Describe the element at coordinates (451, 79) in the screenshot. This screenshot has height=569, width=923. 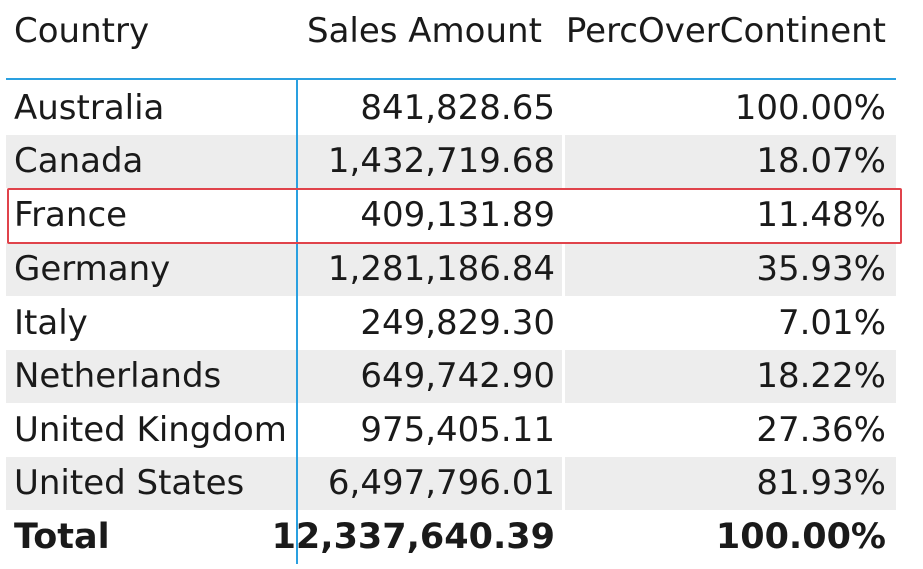
I see `header-divider` at that location.